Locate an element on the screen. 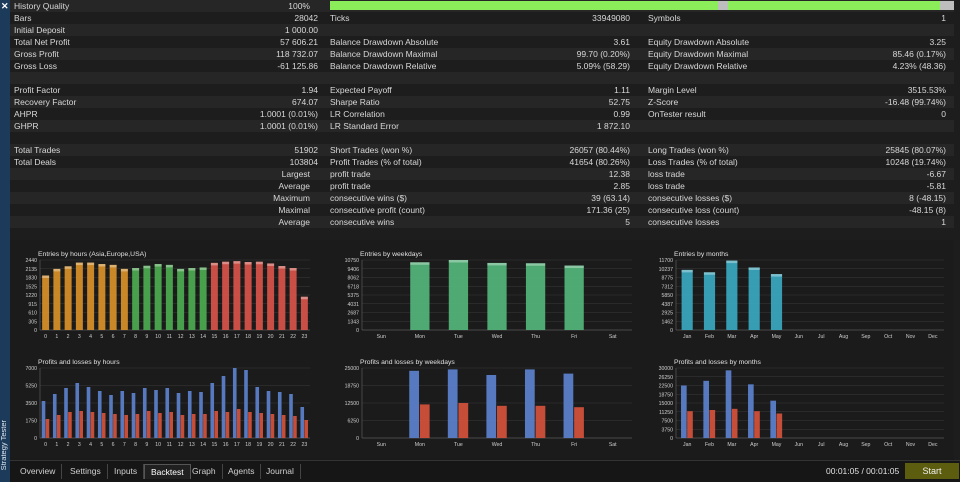  stat-label: Total Deals is located at coordinates (35, 162).